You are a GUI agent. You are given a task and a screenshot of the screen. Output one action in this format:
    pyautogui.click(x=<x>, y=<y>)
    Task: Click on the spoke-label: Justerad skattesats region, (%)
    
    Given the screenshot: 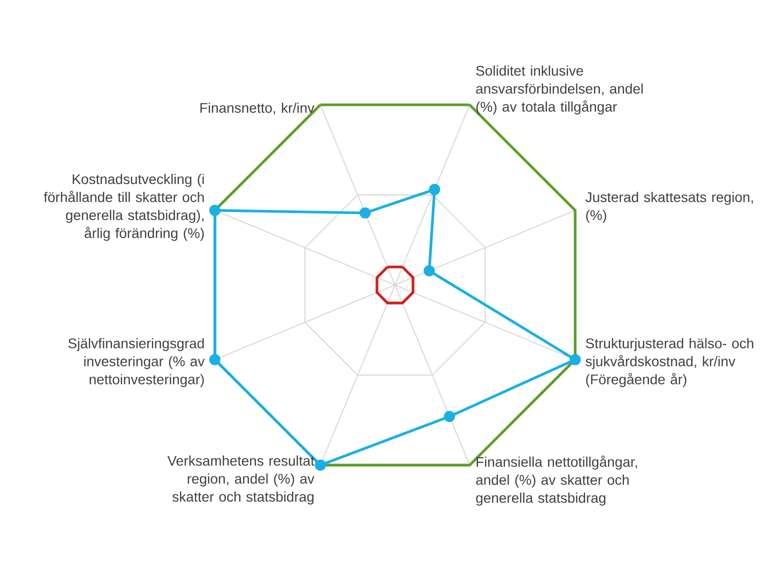 What is the action you would take?
    pyautogui.click(x=669, y=207)
    